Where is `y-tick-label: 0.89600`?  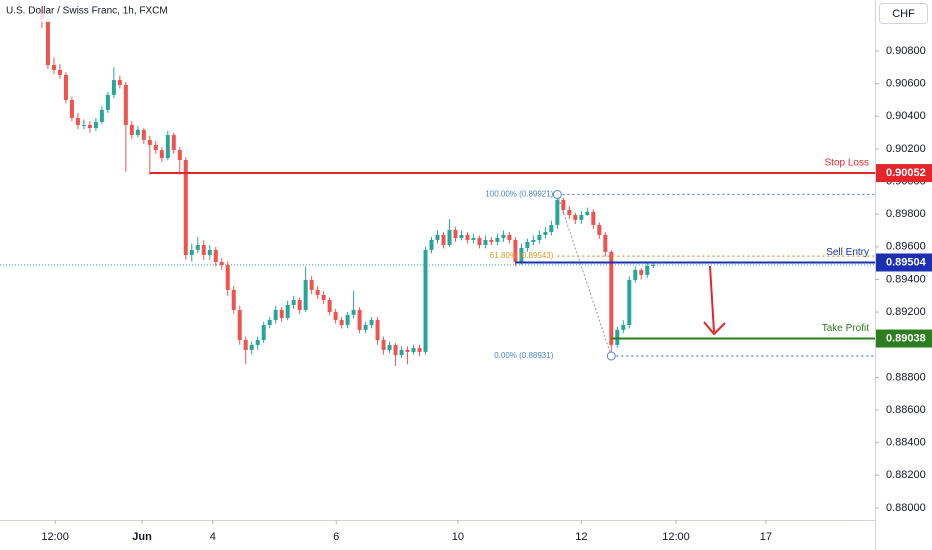 y-tick-label: 0.89600 is located at coordinates (906, 247).